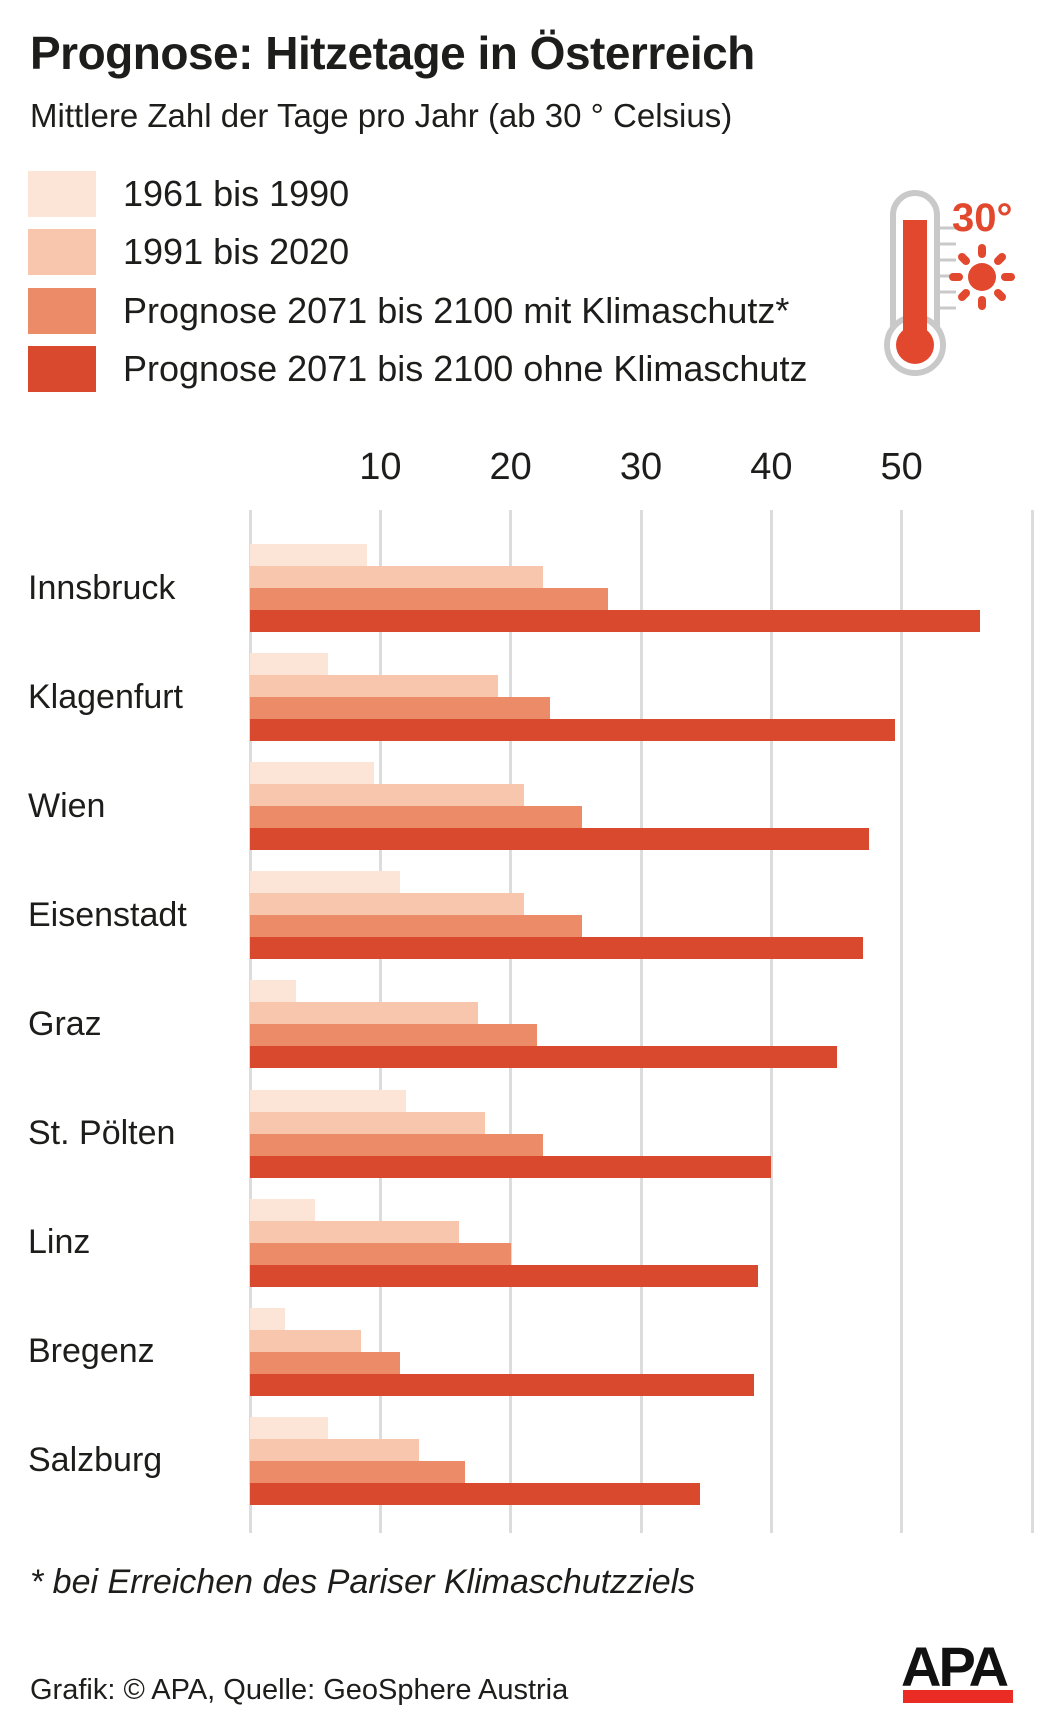  Describe the element at coordinates (59, 1242) in the screenshot. I see `category-label-linz: Linz` at that location.